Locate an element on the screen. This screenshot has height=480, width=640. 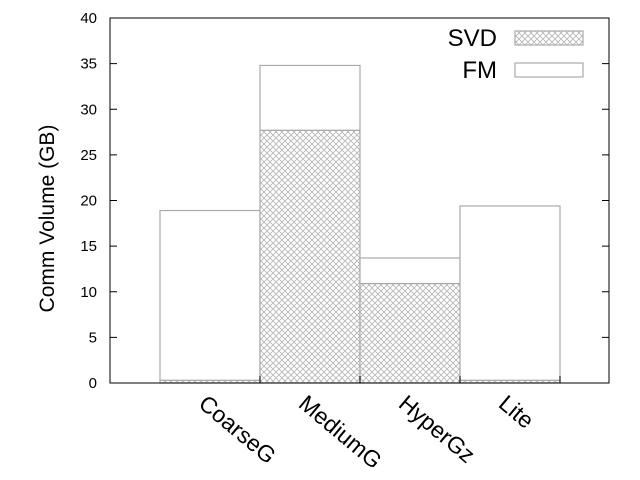
bar-svd-mediumg is located at coordinates (310, 256).